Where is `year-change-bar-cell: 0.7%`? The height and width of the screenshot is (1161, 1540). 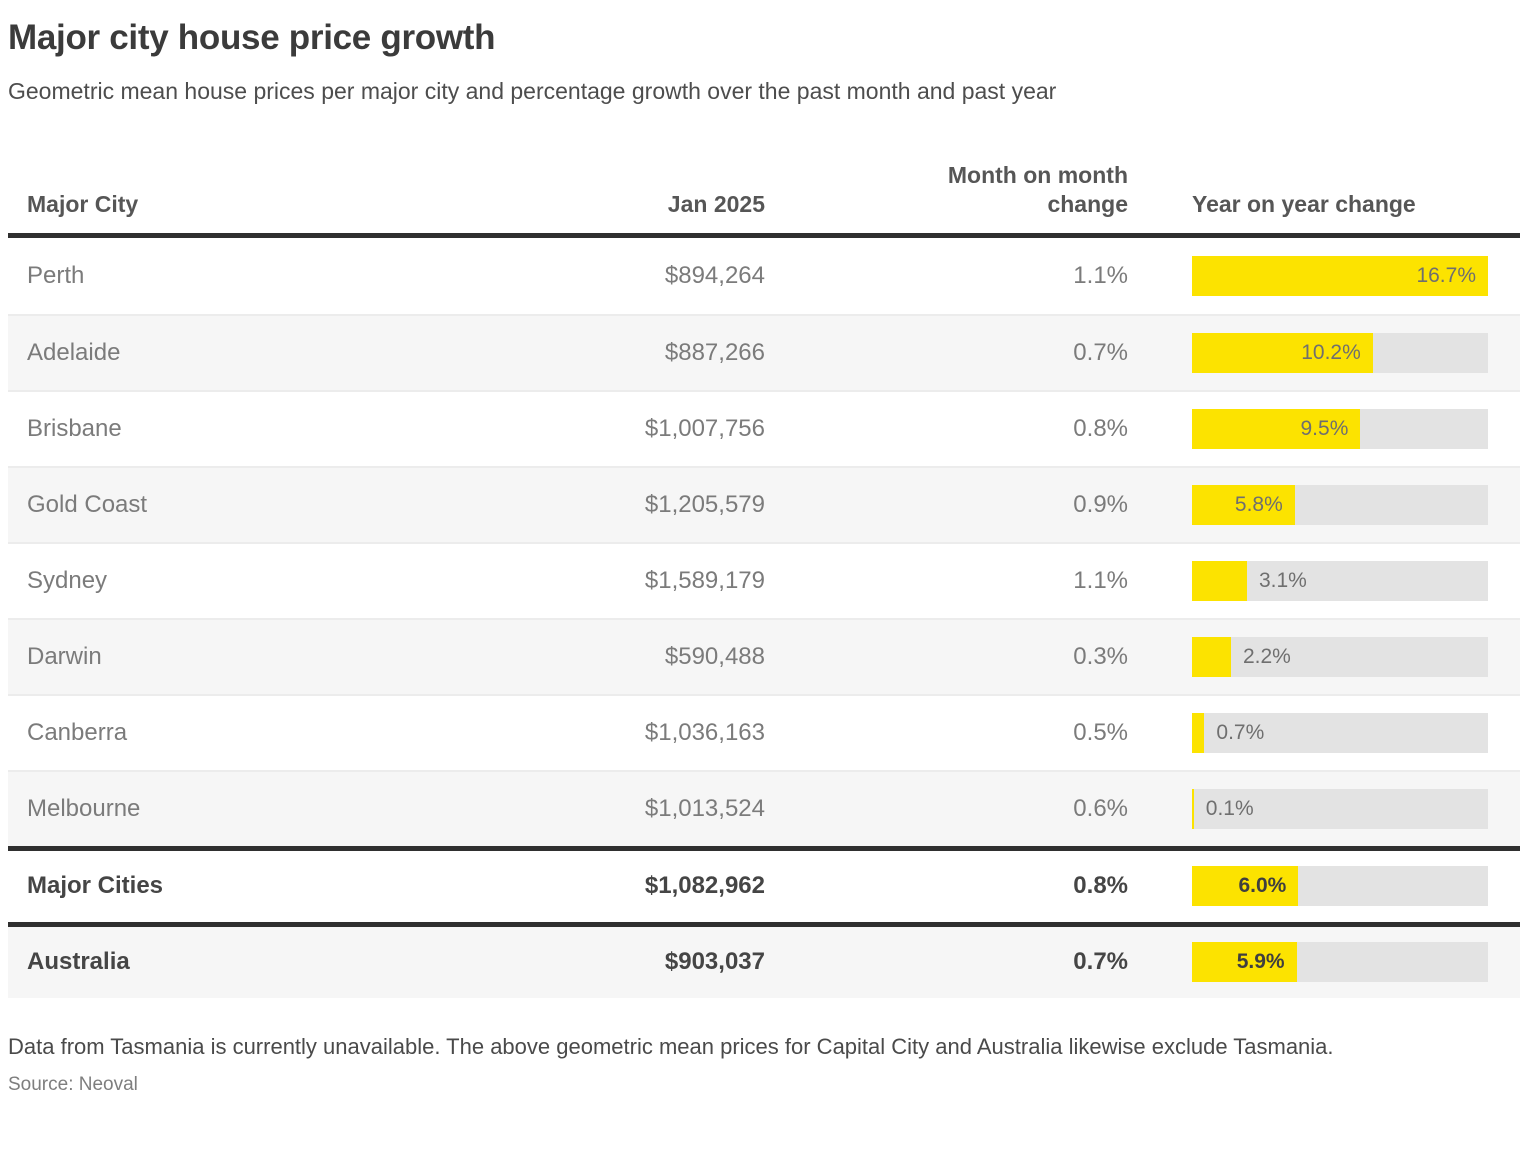 year-change-bar-cell: 0.7% is located at coordinates (1324, 732).